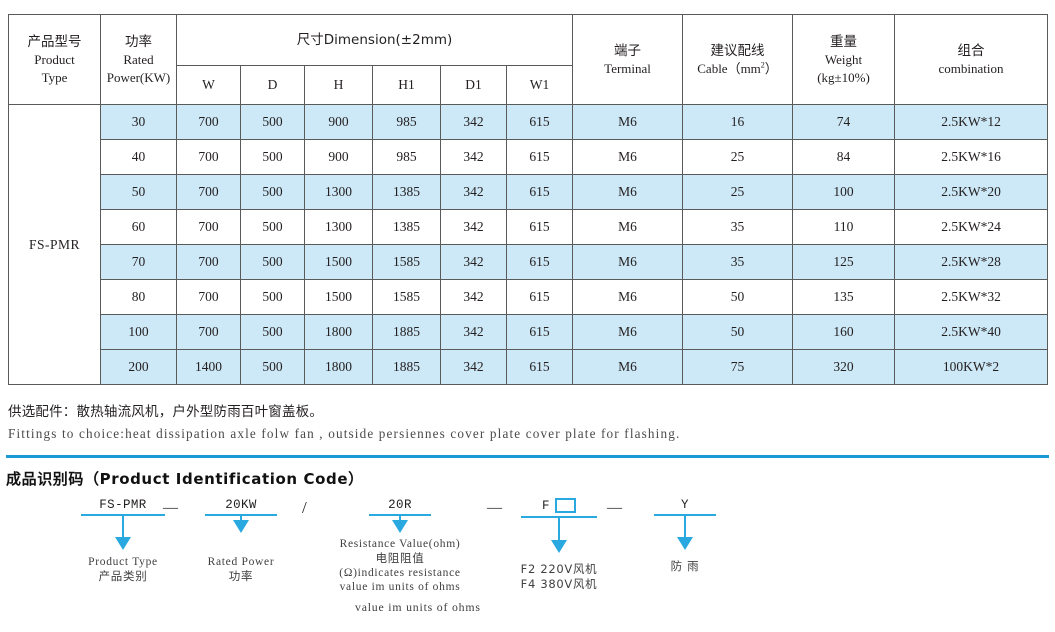  I want to click on cell-power: 30, so click(138, 122).